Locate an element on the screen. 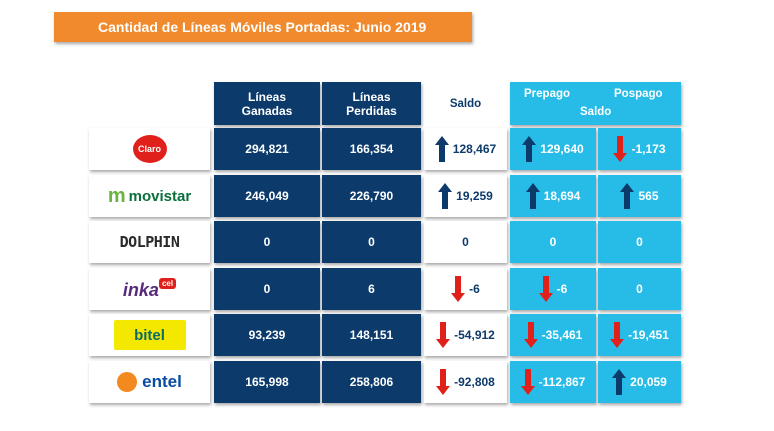  operator-logo-cell: Claro is located at coordinates (149, 149).